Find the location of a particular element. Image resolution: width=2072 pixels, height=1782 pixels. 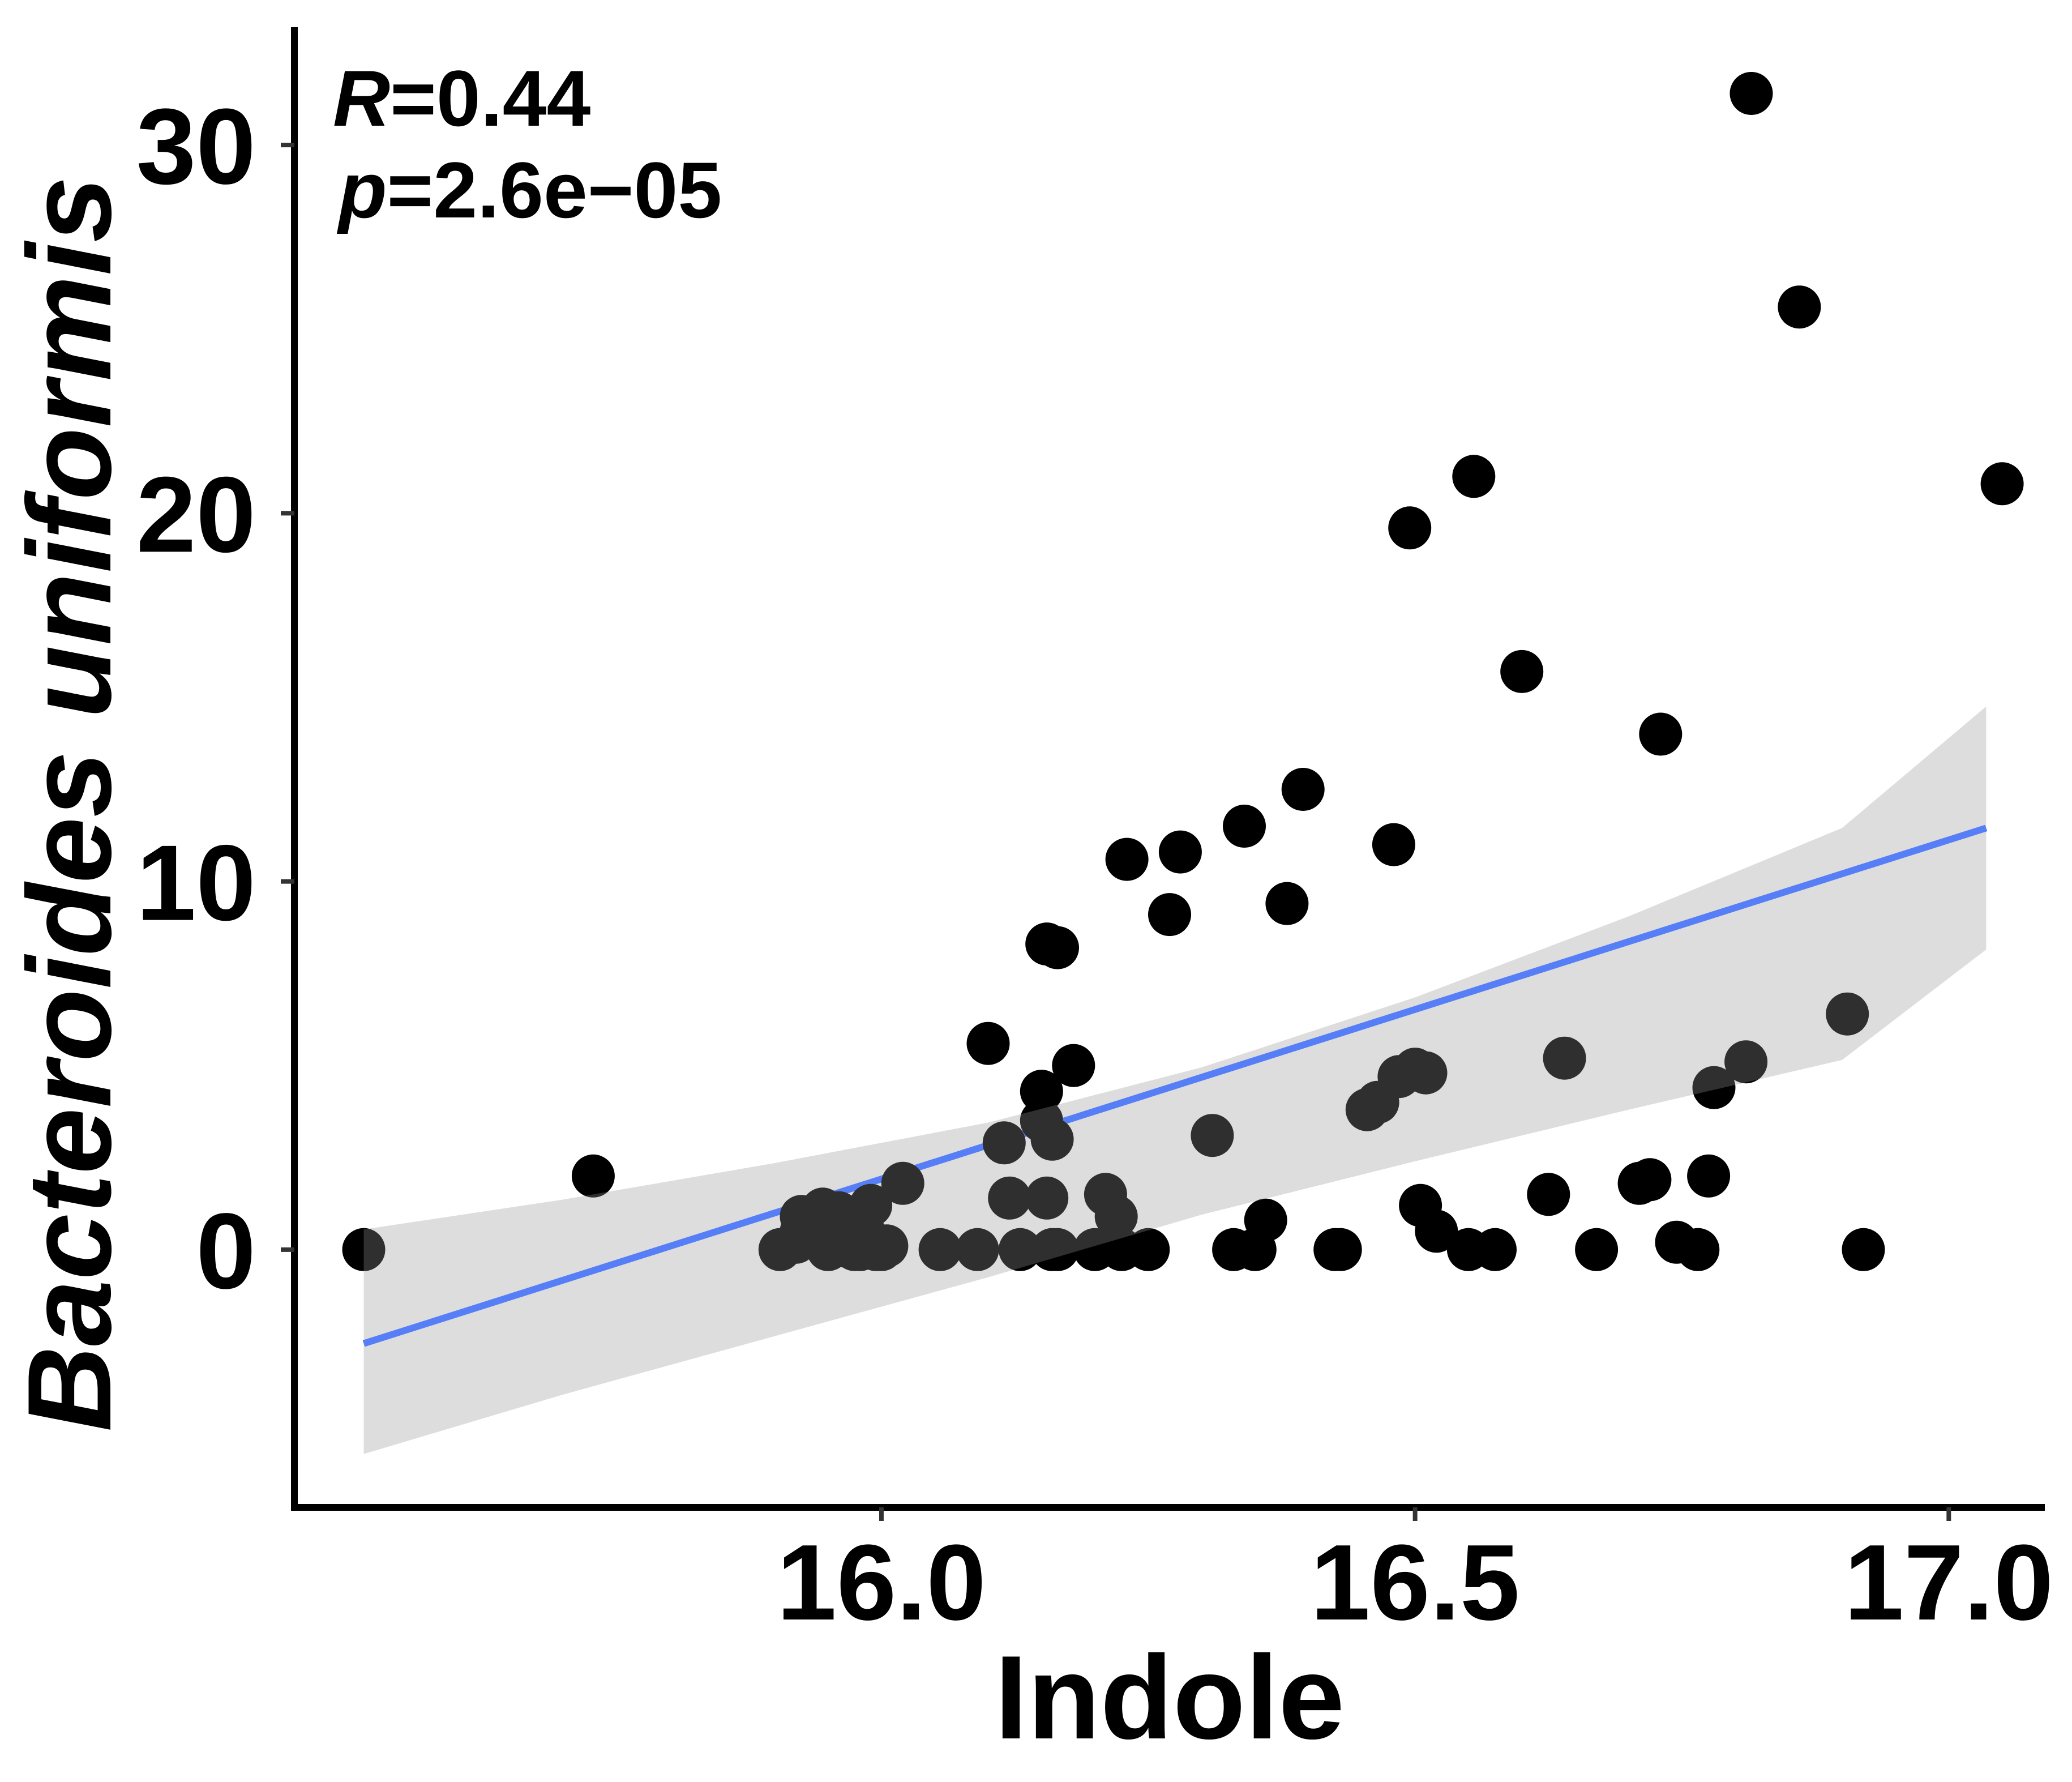

p-label: p is located at coordinates (361, 190).